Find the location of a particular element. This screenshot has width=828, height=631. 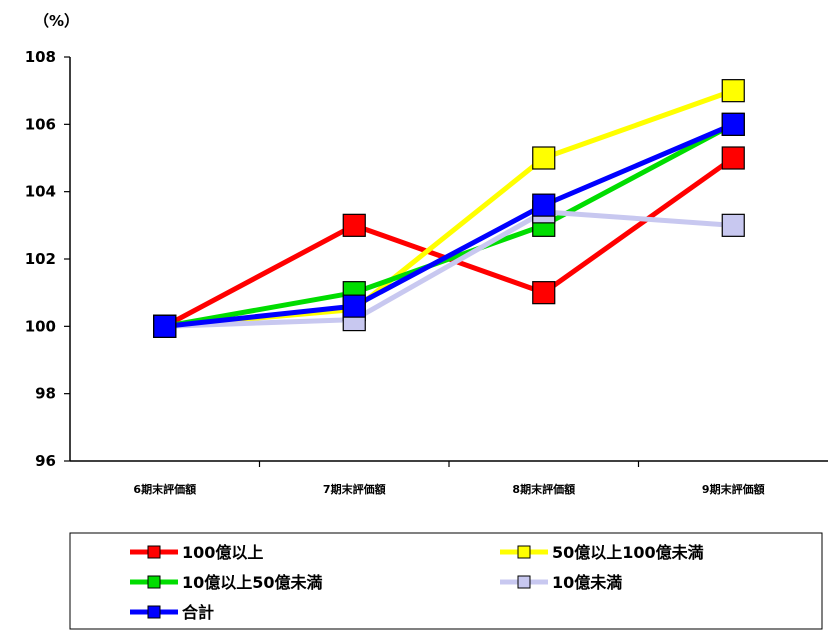

legend-box is located at coordinates (446, 581).